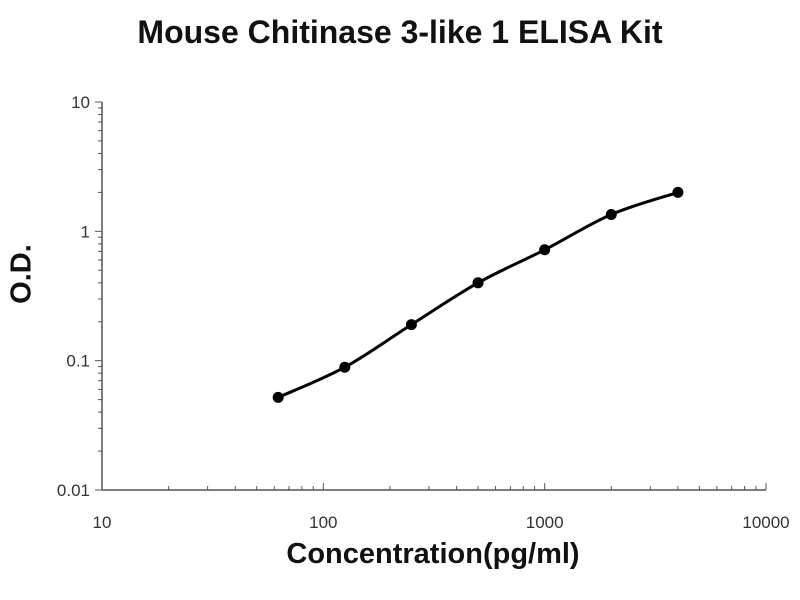  What do you see at coordinates (433, 554) in the screenshot?
I see `x-axis-label: Concentration(pg/ml)` at bounding box center [433, 554].